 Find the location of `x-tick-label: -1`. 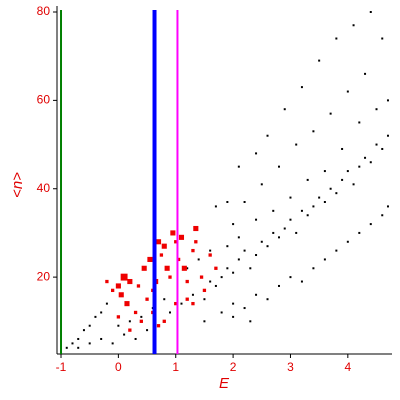

x-tick-label: -1 is located at coordinates (61, 367).